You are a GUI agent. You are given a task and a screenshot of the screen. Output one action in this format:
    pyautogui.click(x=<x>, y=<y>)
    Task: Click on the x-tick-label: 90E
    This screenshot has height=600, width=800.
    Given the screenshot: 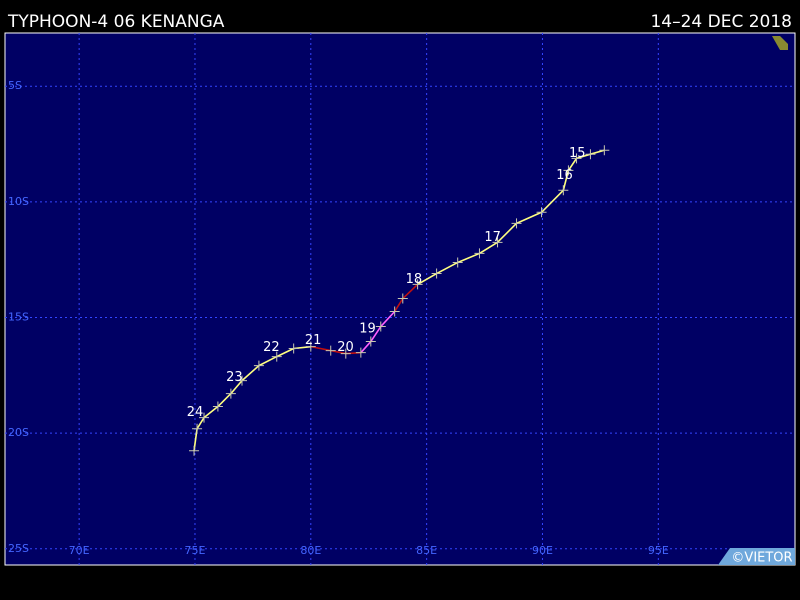 What is the action you would take?
    pyautogui.click(x=542, y=550)
    